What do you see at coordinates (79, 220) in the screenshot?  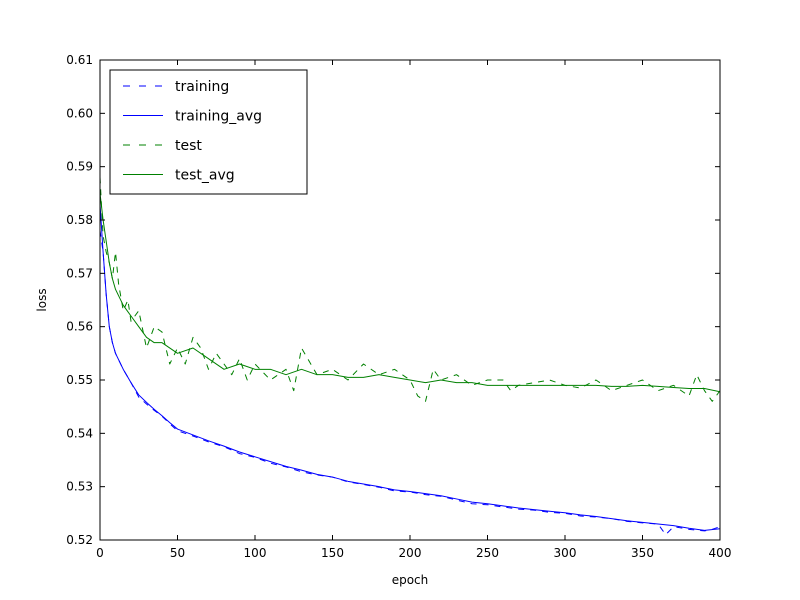 I see `y-tick-label: 0.58` at bounding box center [79, 220].